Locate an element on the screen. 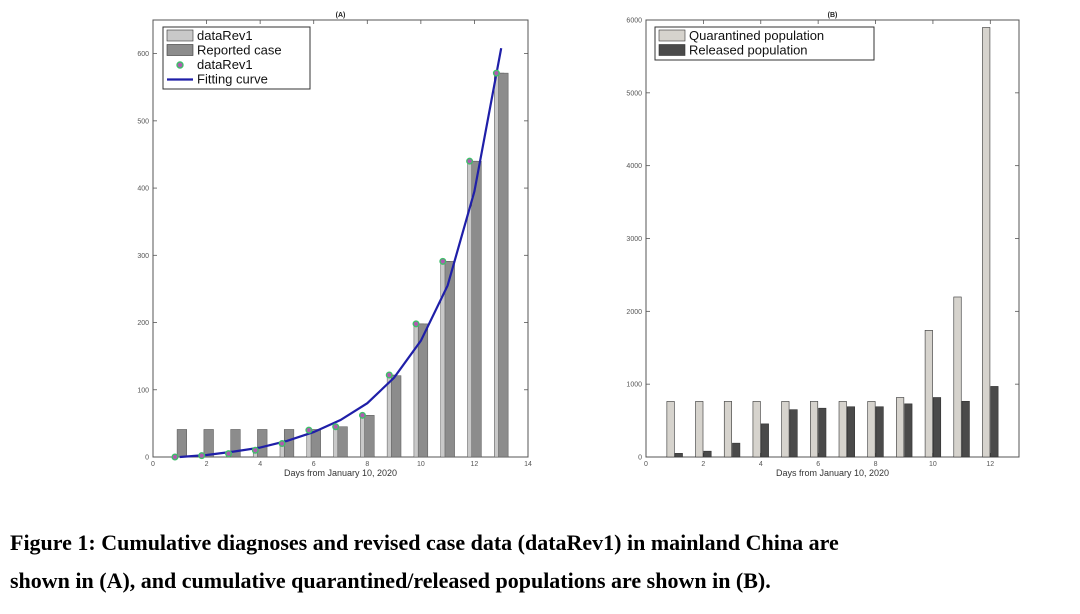  chart-b-legend-box is located at coordinates (764, 43).